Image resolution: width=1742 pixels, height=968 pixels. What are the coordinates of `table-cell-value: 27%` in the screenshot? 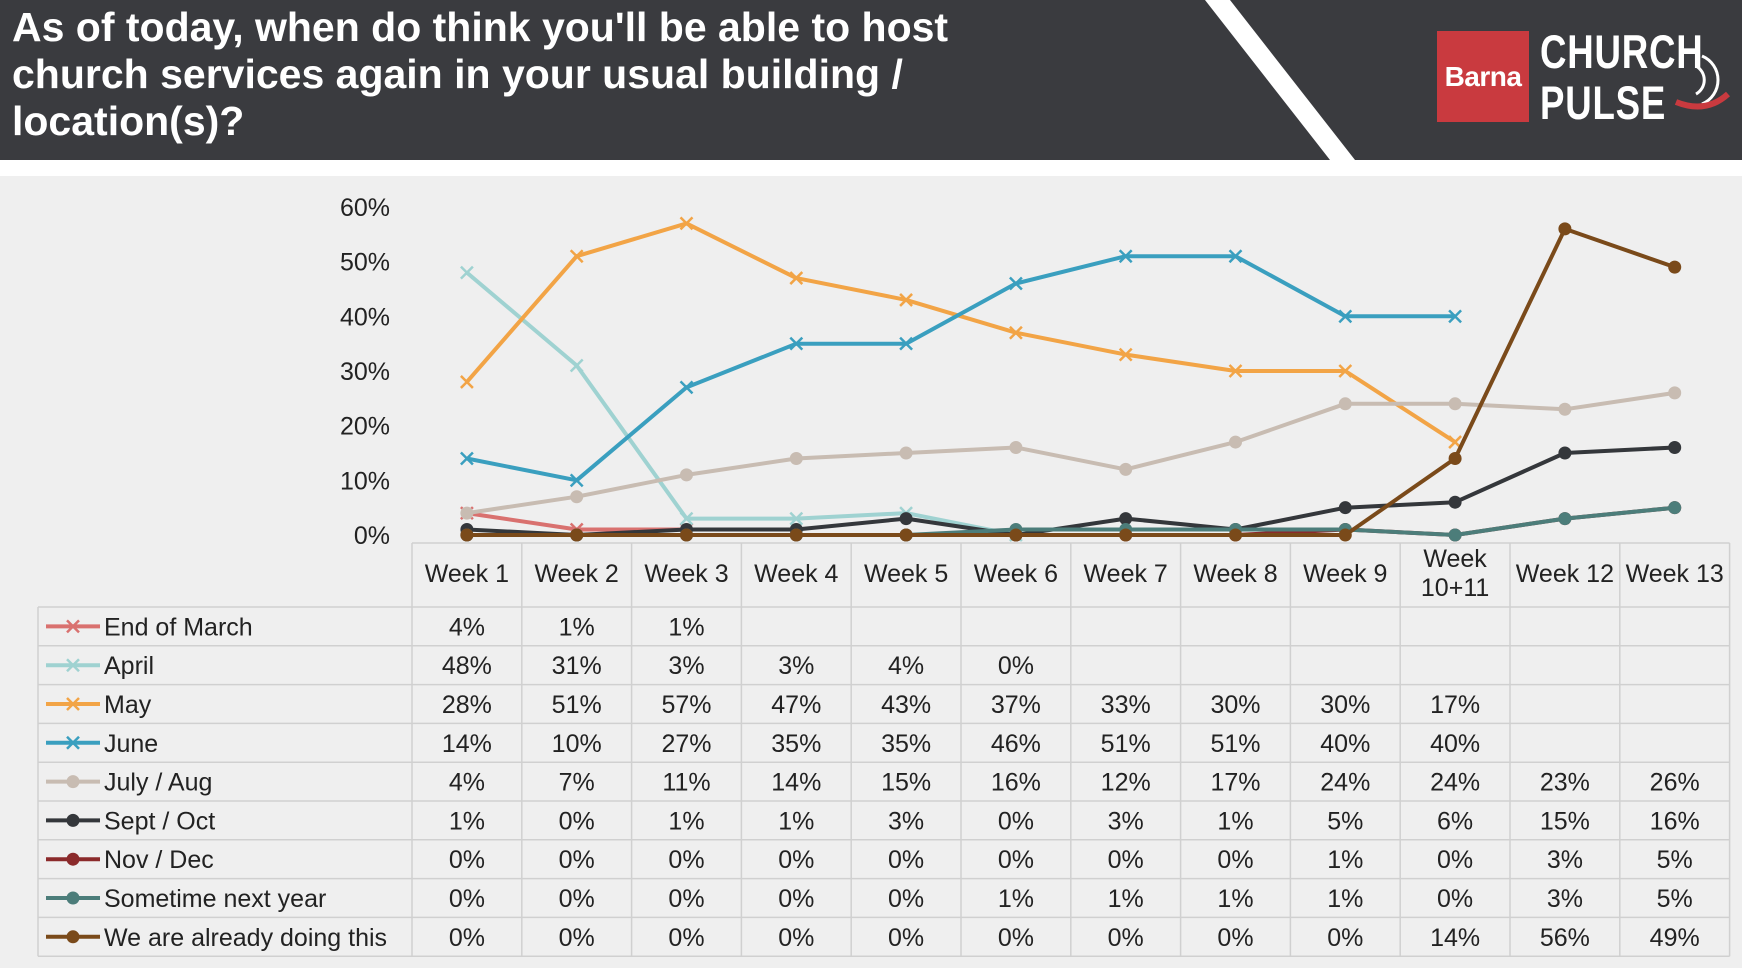 It's located at (686, 744).